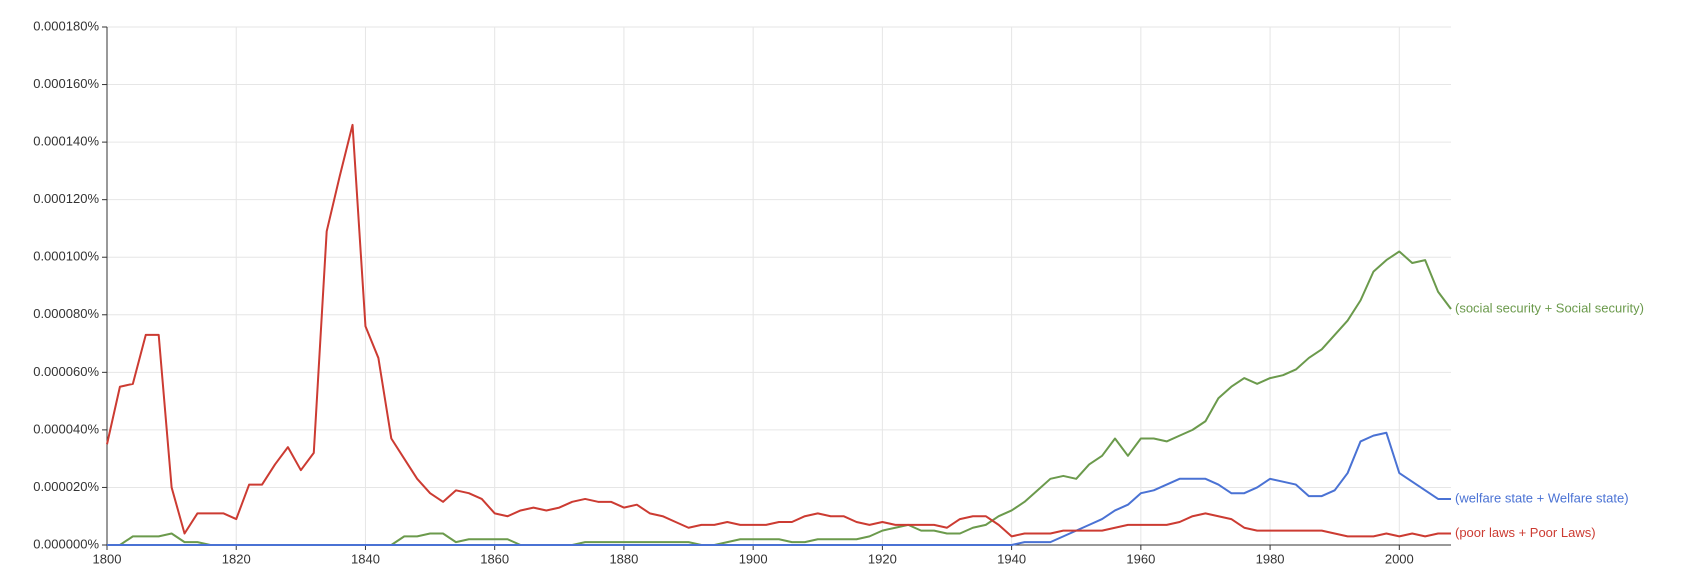 This screenshot has width=1685, height=580. What do you see at coordinates (66, 141) in the screenshot?
I see `y-tick-label: 0.000140%` at bounding box center [66, 141].